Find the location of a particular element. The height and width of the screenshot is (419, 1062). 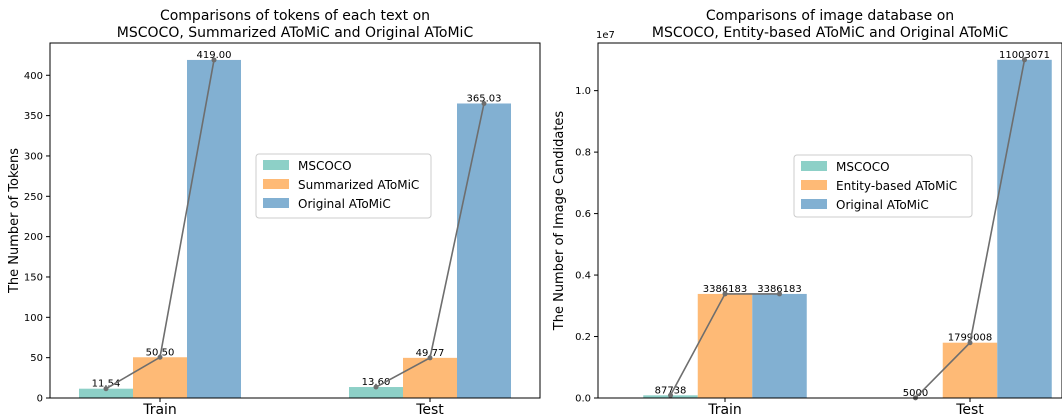

data-label: 87738 is located at coordinates (671, 390).